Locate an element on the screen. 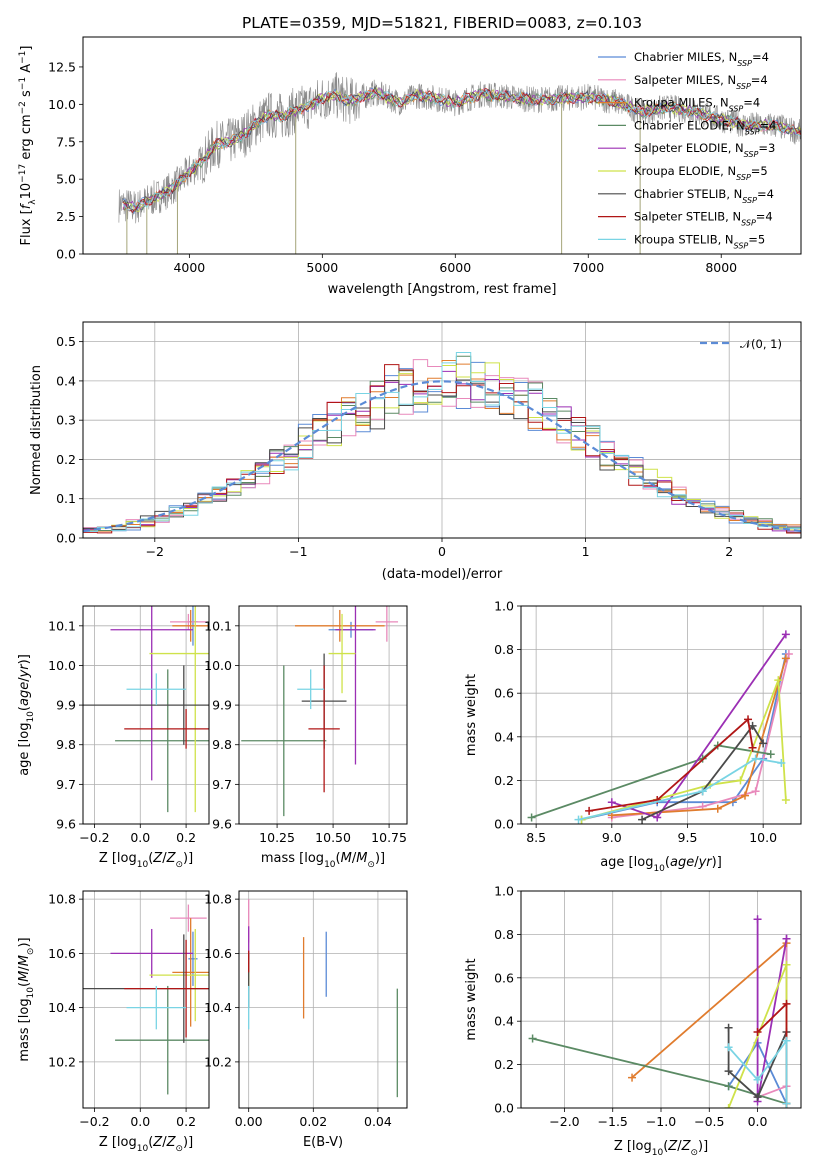 This screenshot has height=1170, width=819. x-tick-label: 8.5 is located at coordinates (536, 837).